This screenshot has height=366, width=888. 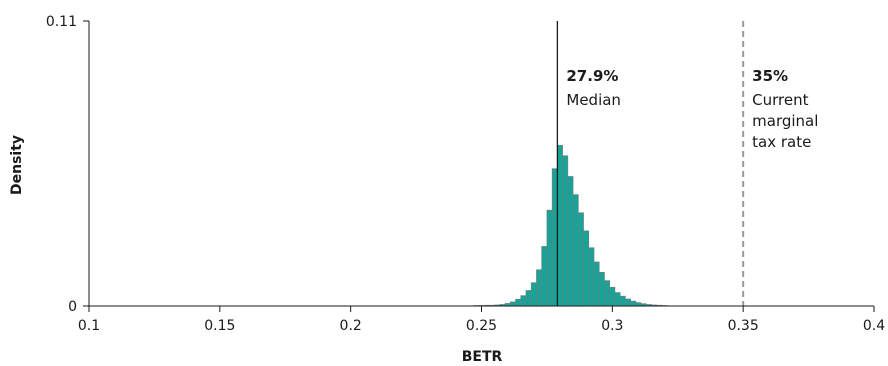 I want to click on x-axis-title: BETR, so click(x=482, y=357).